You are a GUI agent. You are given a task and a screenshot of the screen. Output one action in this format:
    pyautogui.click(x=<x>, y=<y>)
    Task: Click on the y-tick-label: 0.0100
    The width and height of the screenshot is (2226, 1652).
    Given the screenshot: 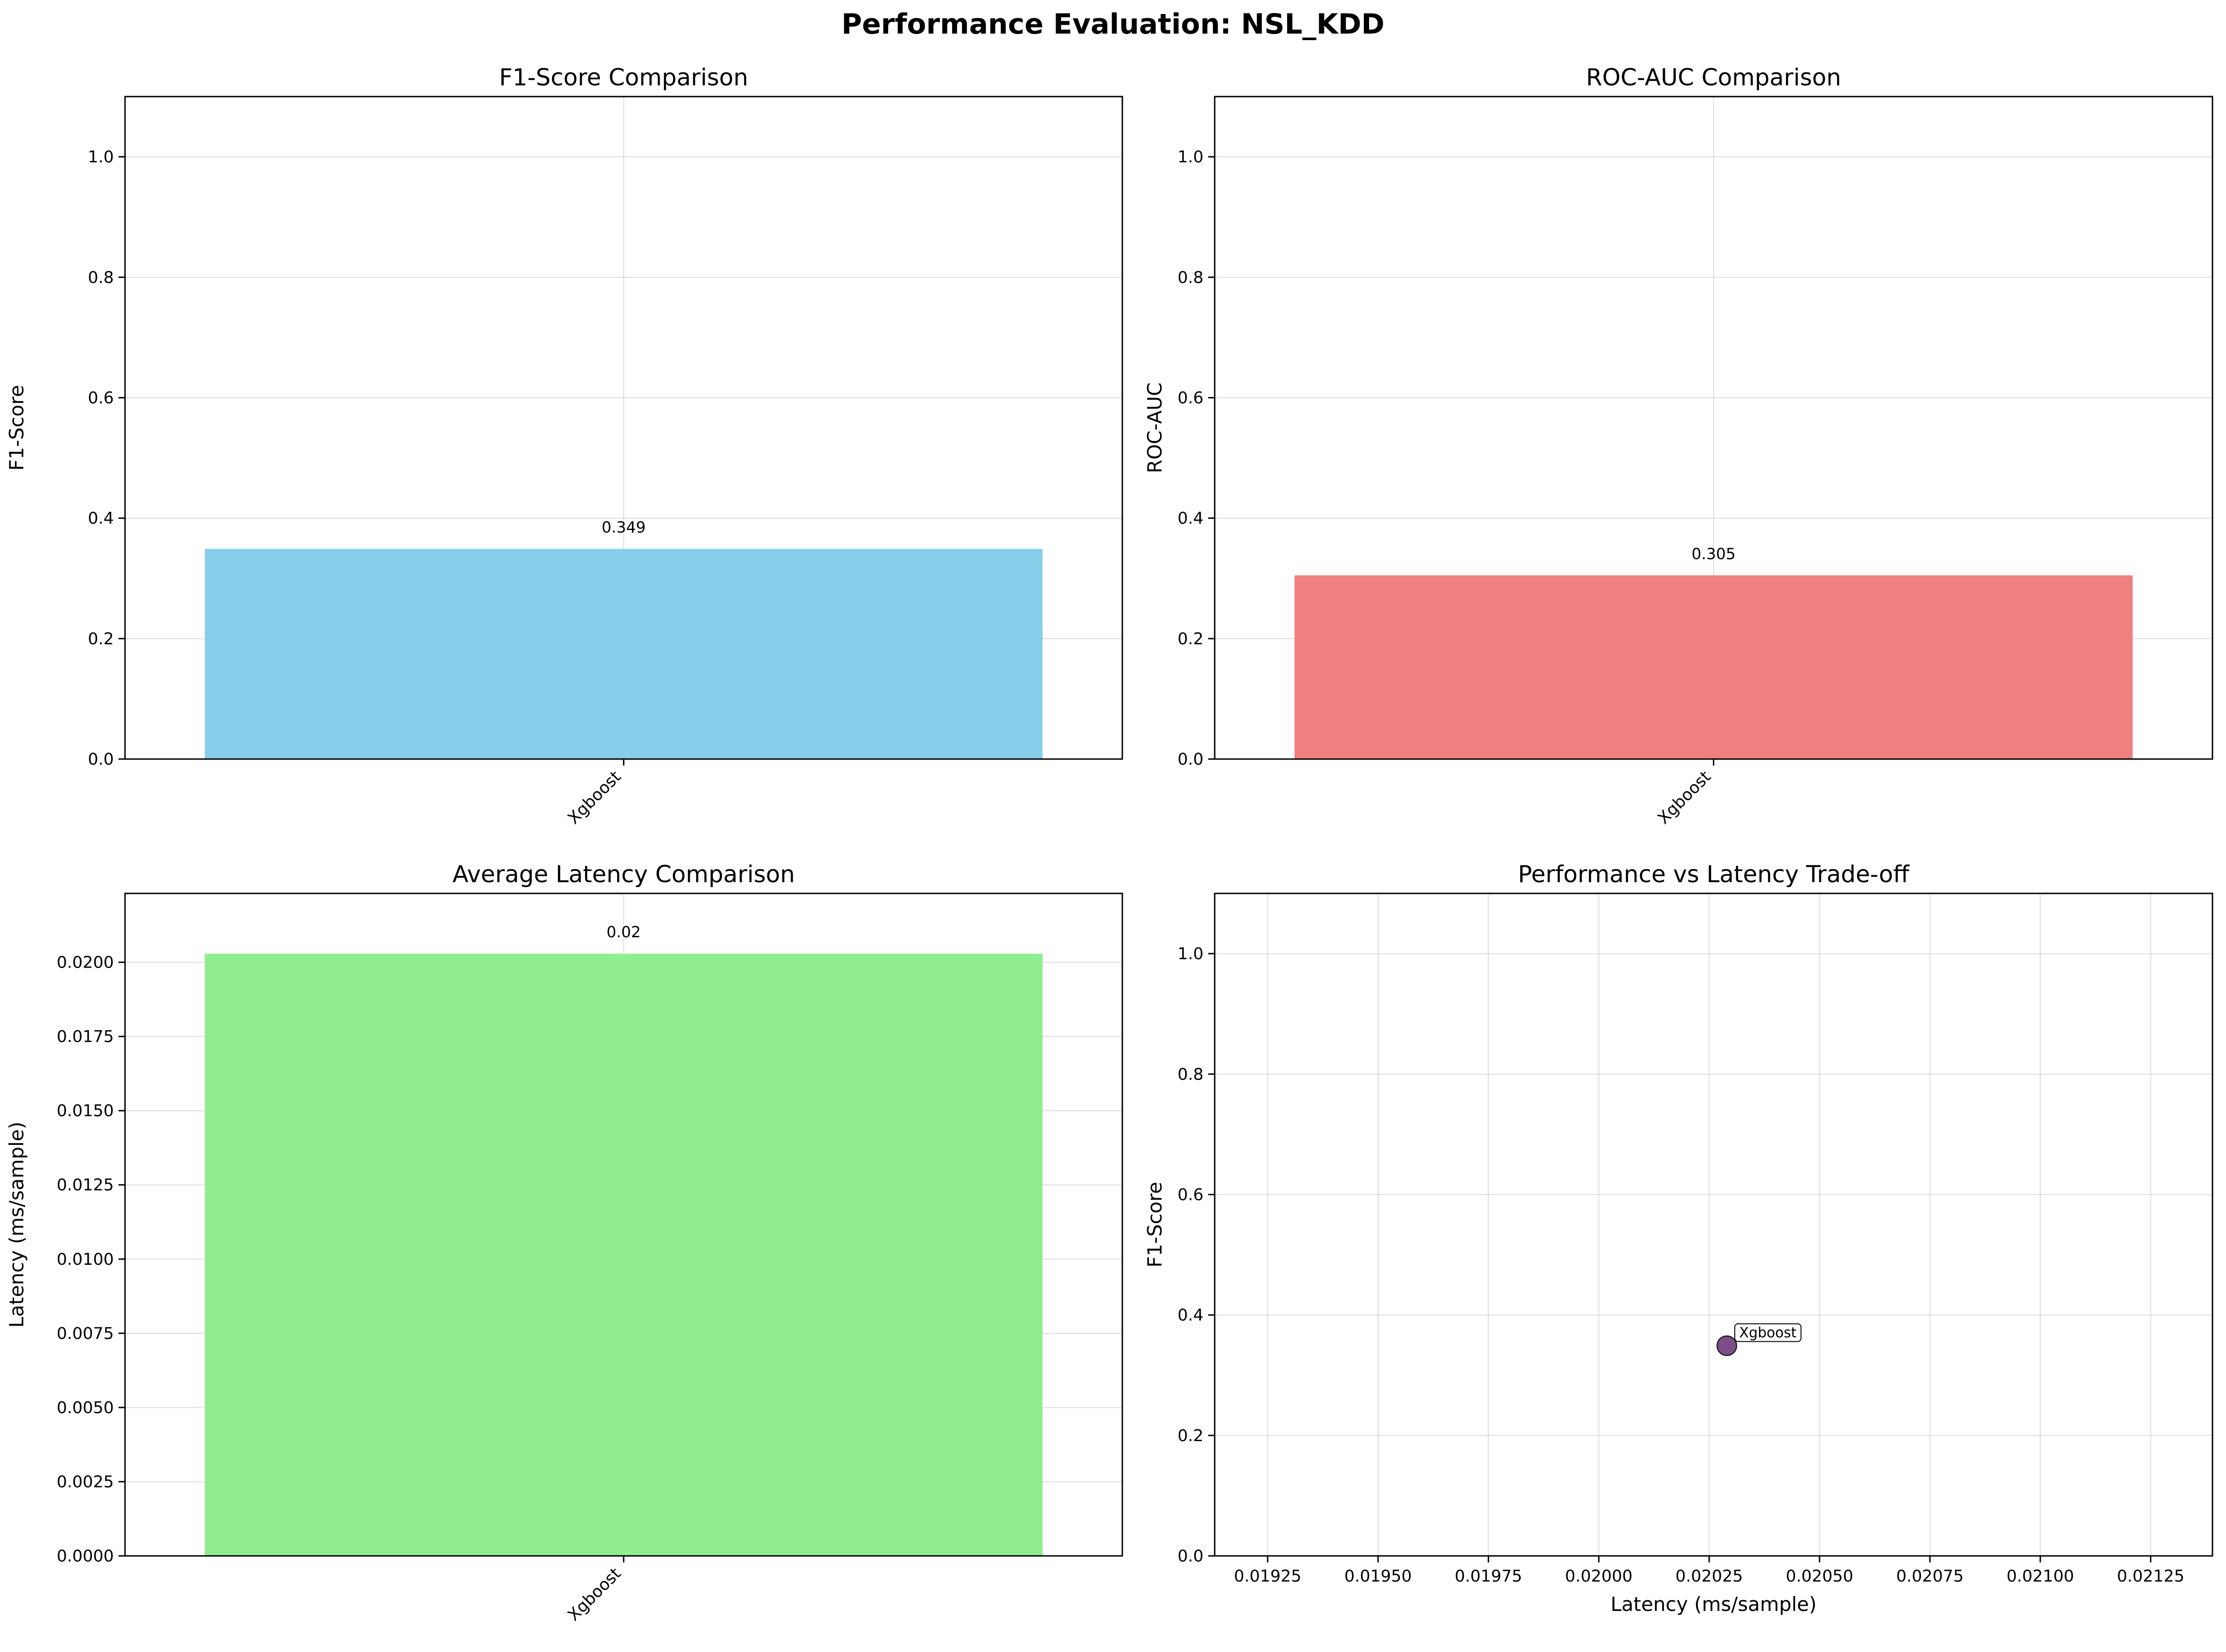 What is the action you would take?
    pyautogui.click(x=85, y=1260)
    